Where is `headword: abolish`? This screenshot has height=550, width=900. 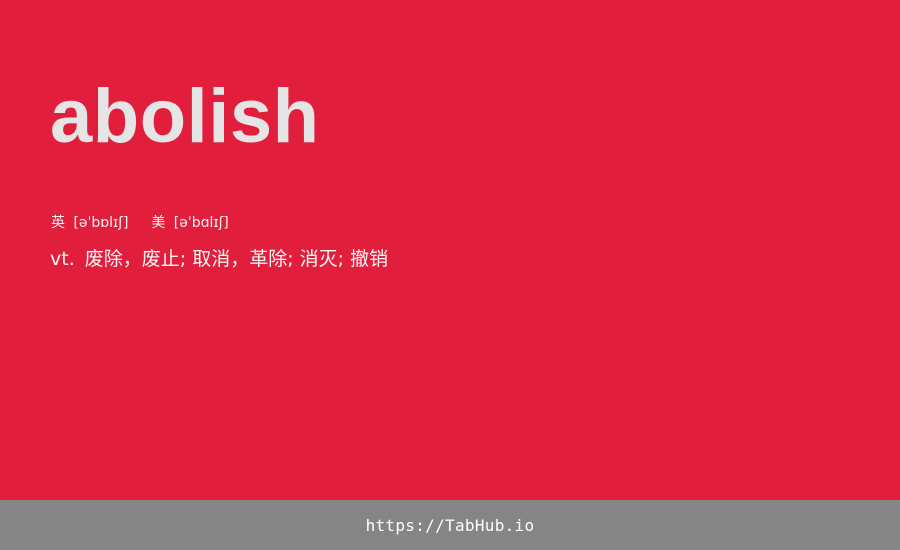 headword: abolish is located at coordinates (185, 116).